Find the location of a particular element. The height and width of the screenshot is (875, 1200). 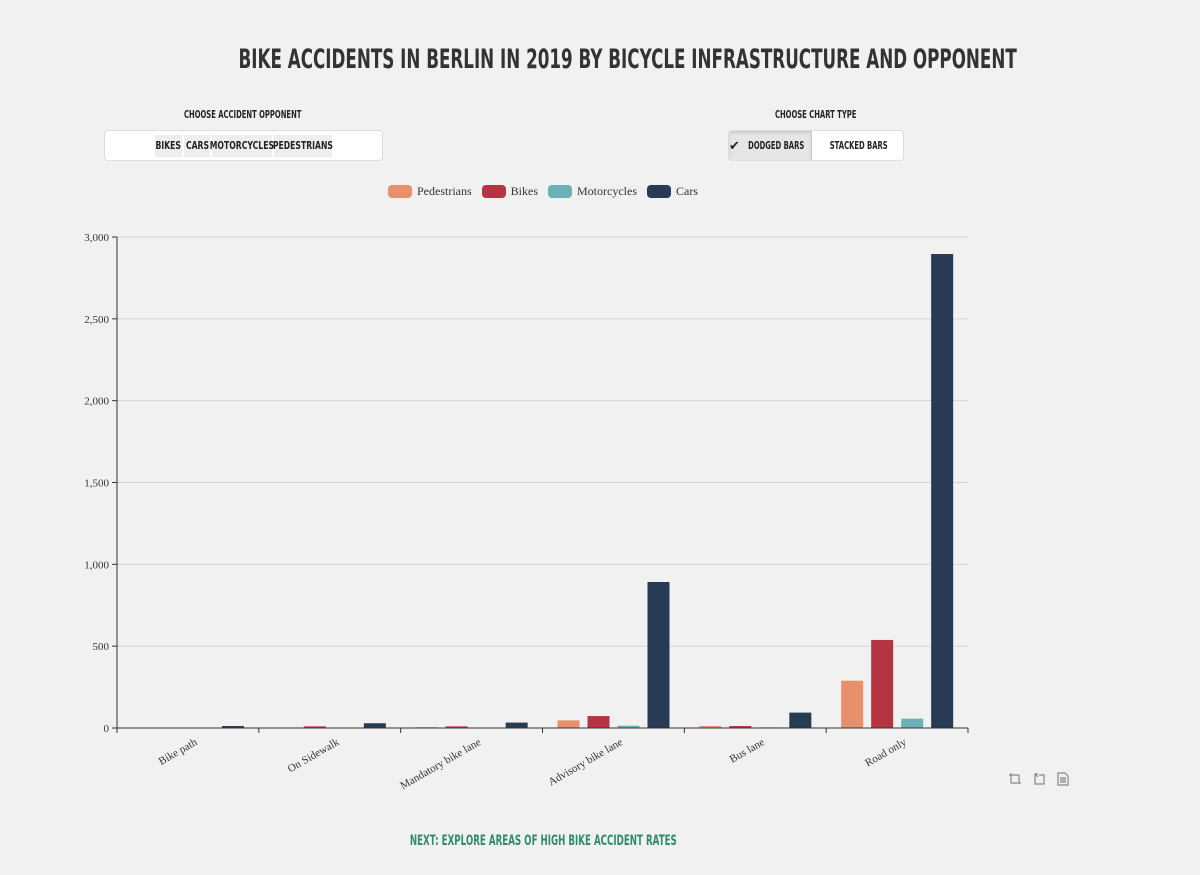

opponent-chip-pedestrians: PEDESTRIANS is located at coordinates (303, 145).